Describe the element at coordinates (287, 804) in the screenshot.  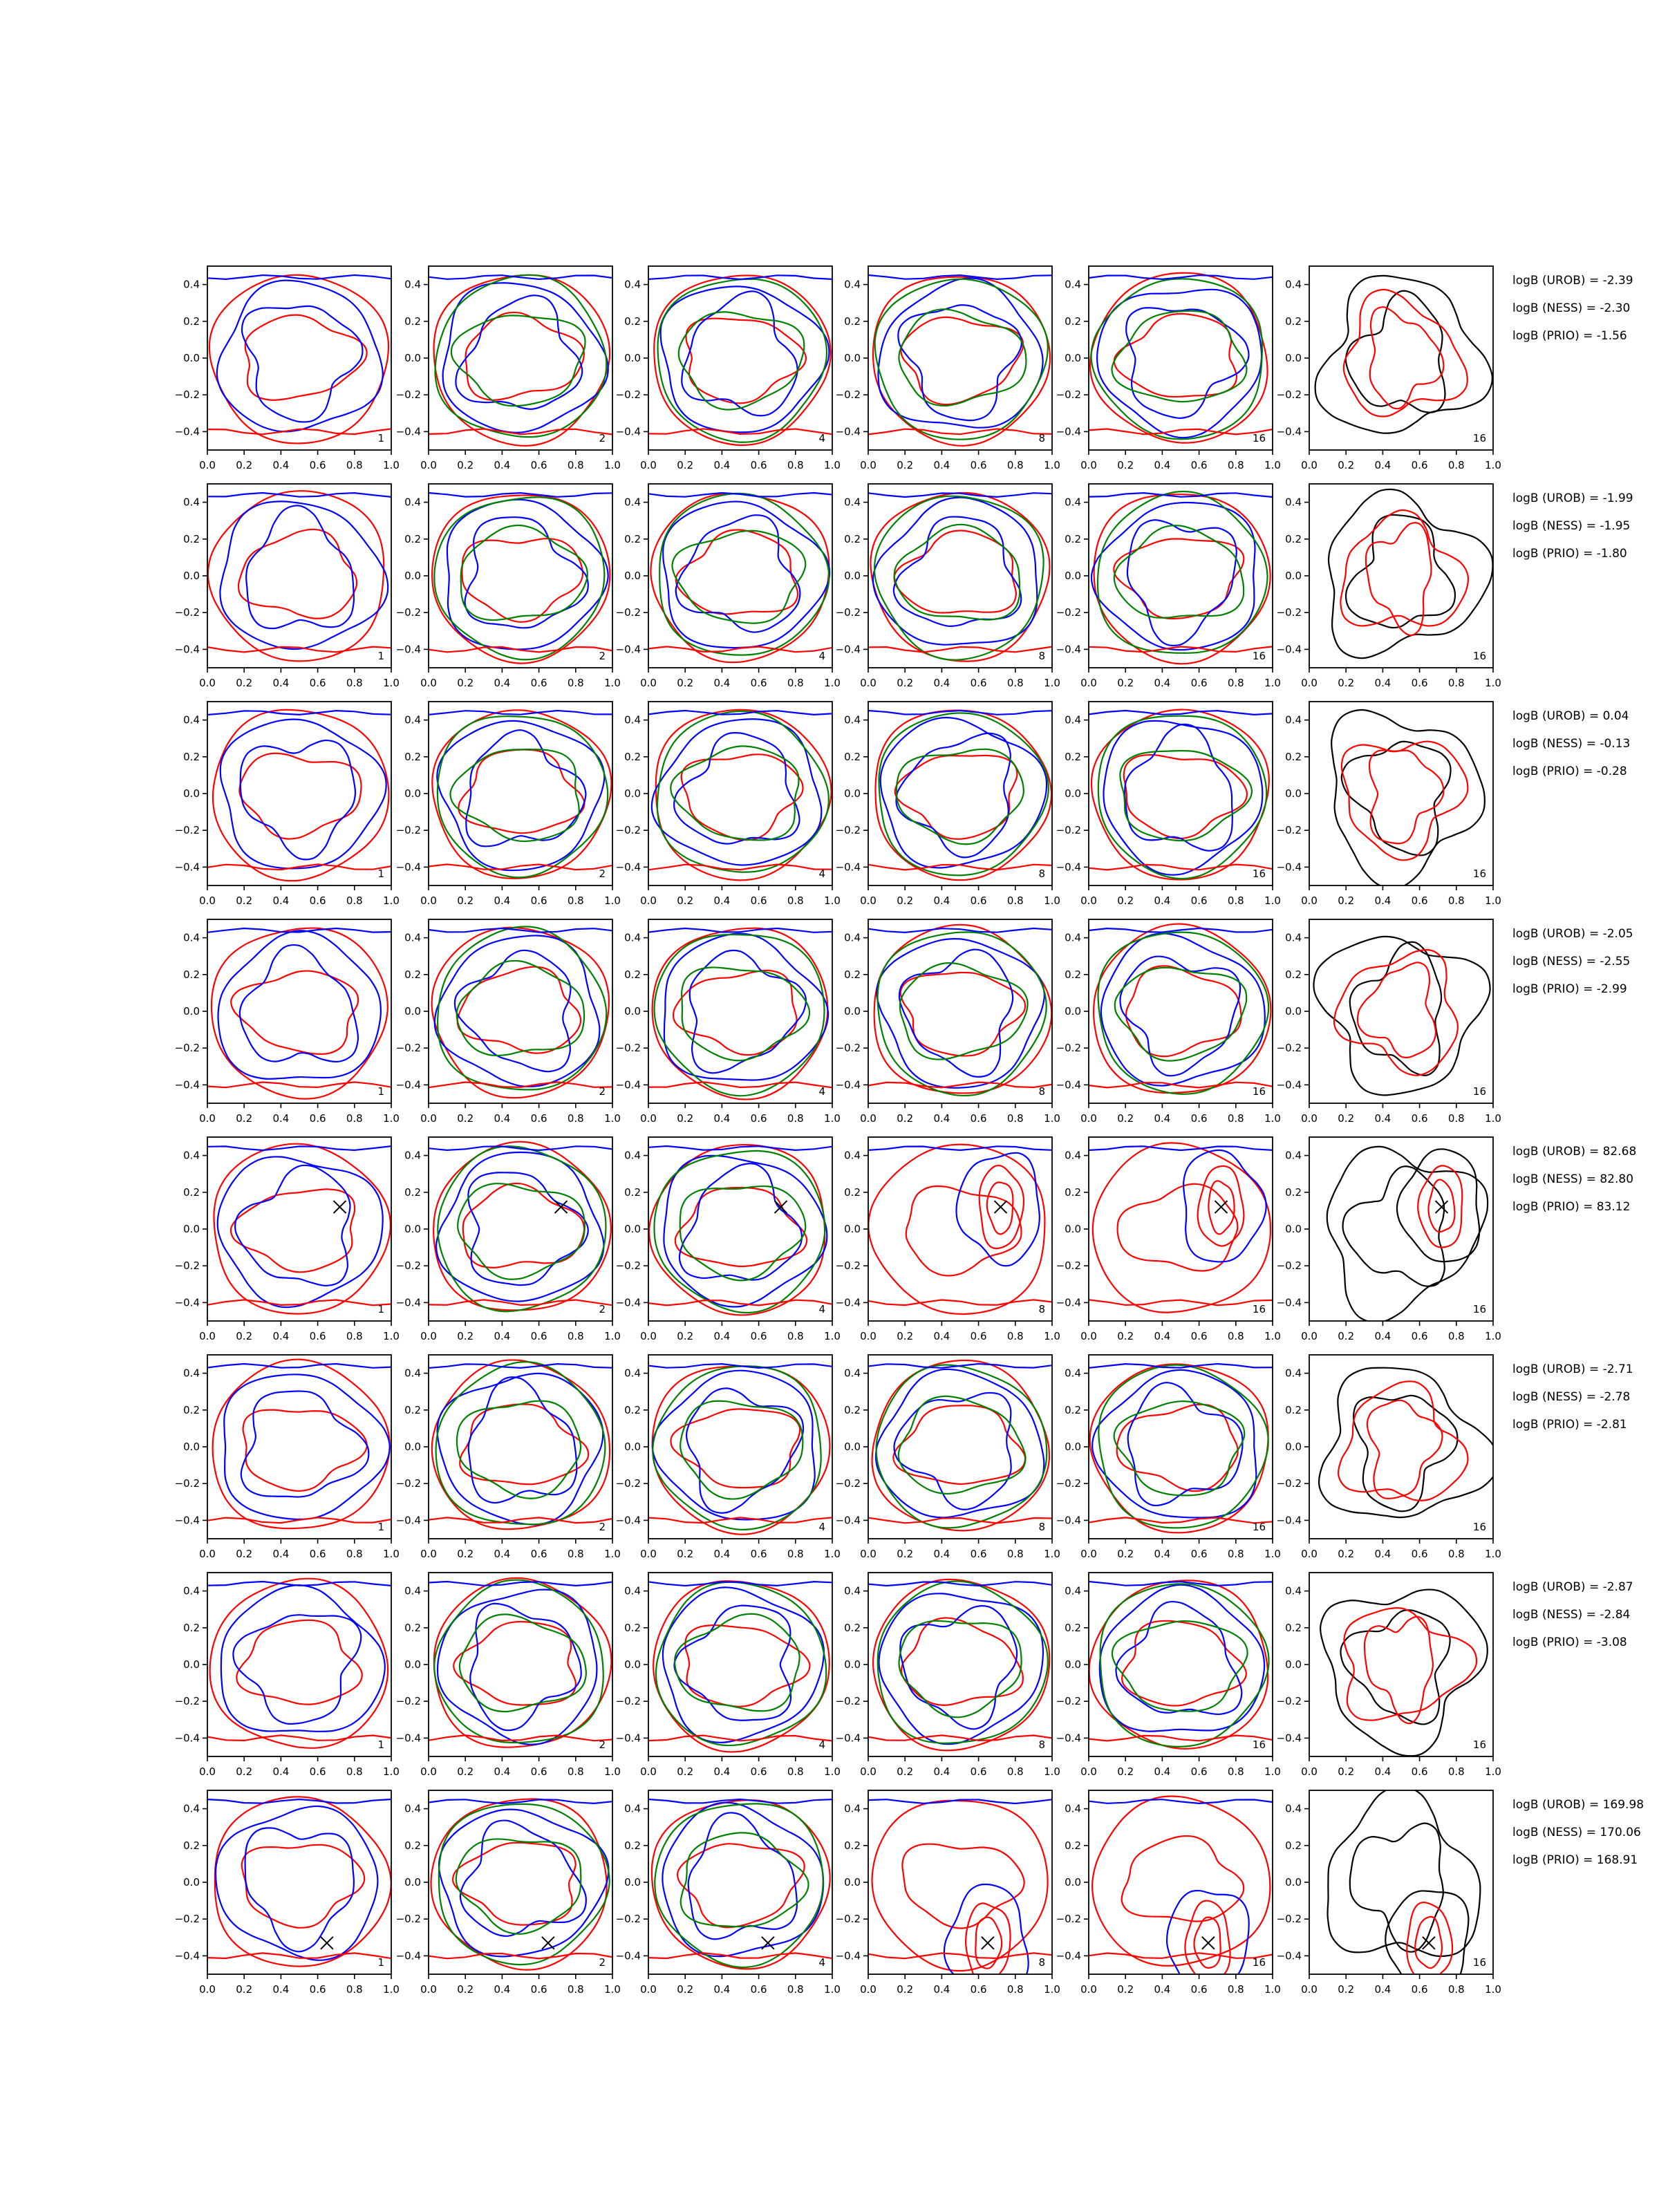
I see `panel: 0.0 0.2 0.4 0.6 0.8 1.0 0.4 0.2 0.0 −0.2 −0.4 1` at that location.